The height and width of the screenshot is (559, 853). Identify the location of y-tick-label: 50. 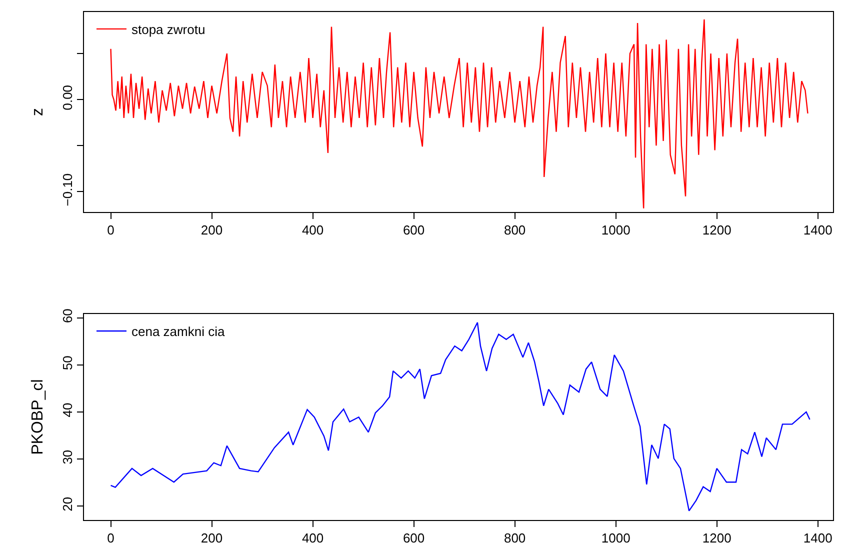
(67, 363).